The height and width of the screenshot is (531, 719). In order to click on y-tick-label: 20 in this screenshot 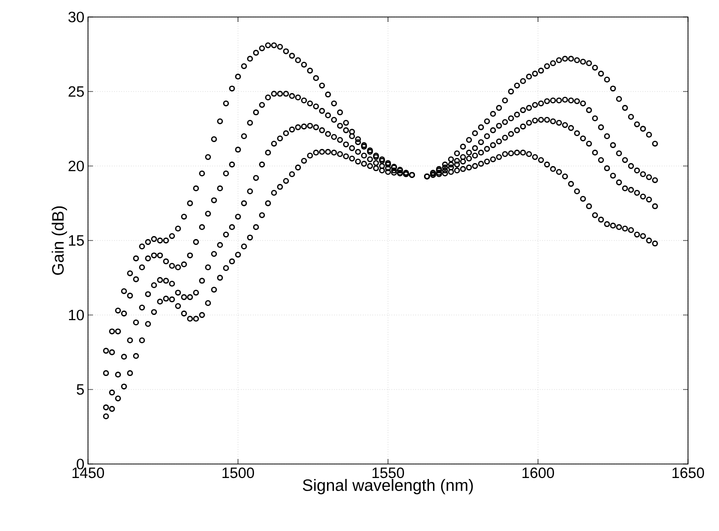, I will do `click(76, 166)`.